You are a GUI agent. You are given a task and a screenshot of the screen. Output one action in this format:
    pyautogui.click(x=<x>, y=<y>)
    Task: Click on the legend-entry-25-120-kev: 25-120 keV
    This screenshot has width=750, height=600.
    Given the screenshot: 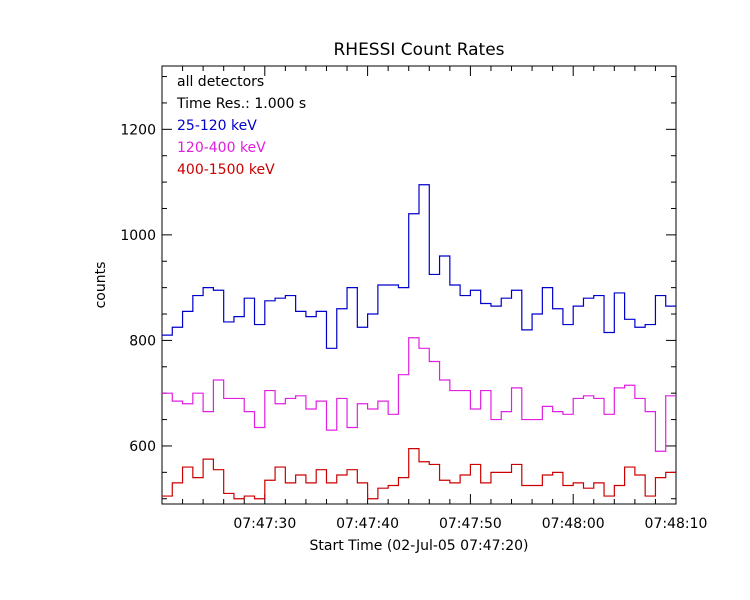 What is the action you would take?
    pyautogui.click(x=217, y=126)
    